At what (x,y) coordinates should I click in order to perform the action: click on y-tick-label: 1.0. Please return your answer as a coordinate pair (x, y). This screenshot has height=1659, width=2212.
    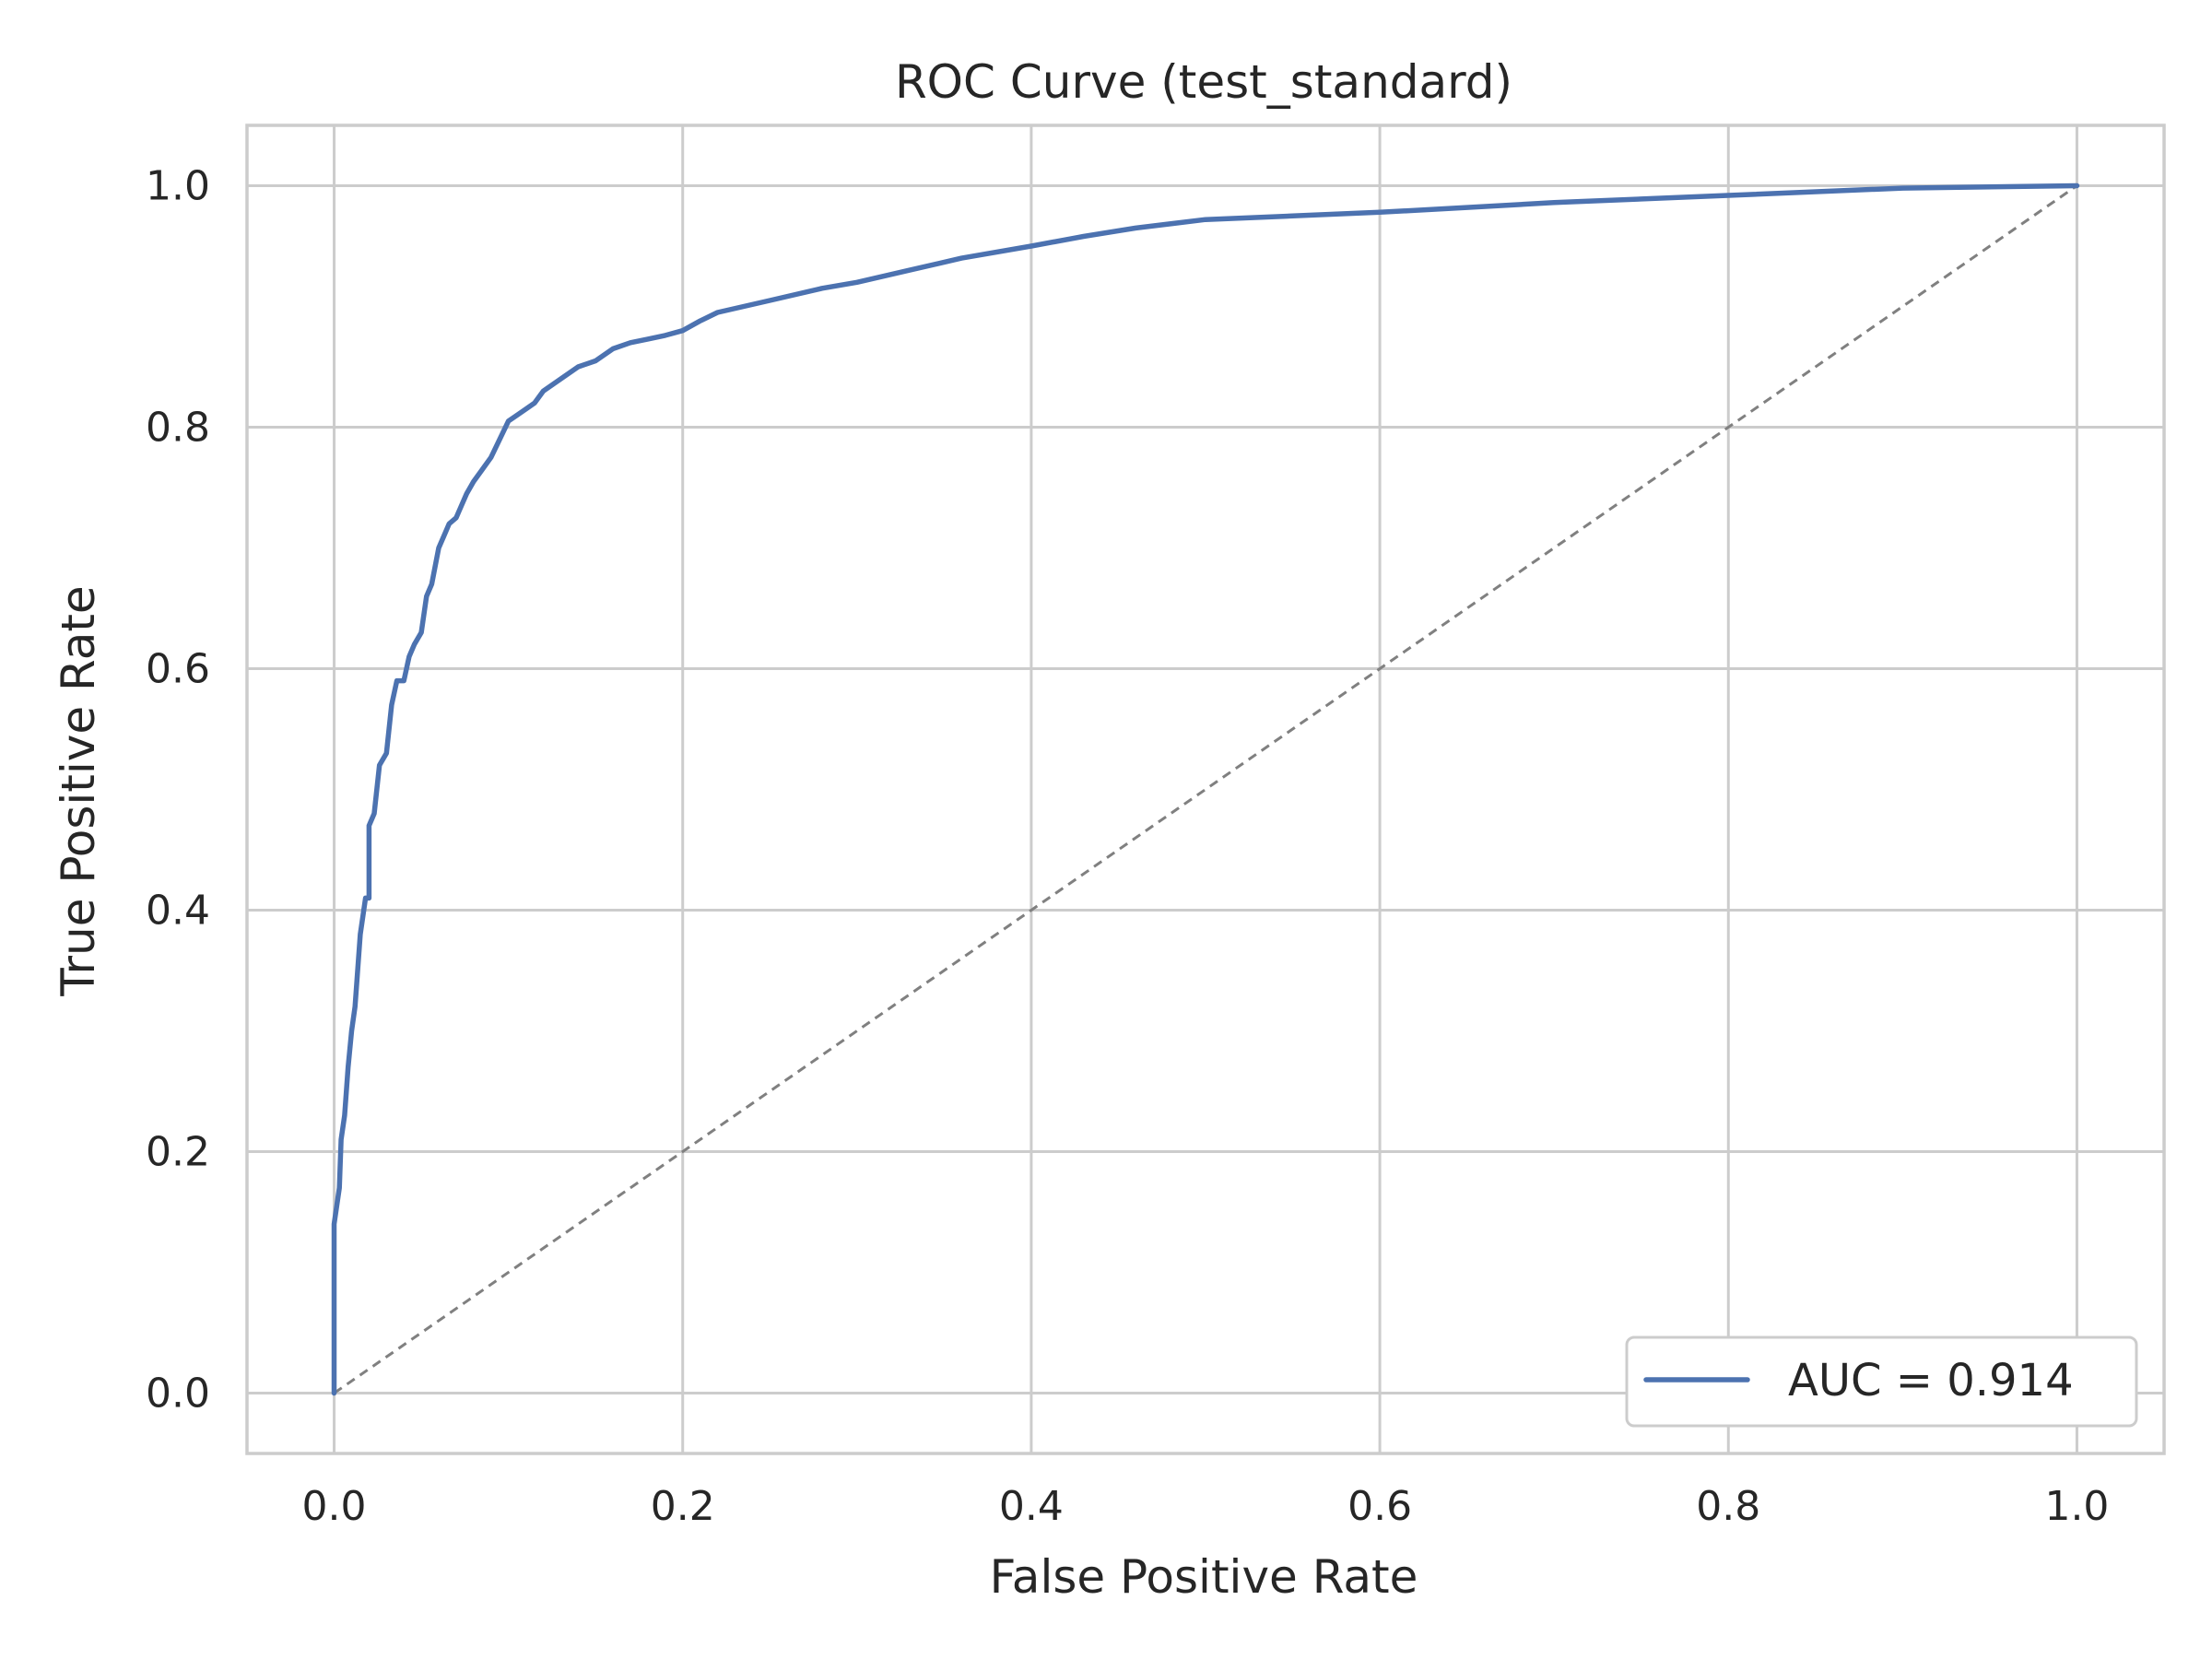
    Looking at the image, I should click on (178, 186).